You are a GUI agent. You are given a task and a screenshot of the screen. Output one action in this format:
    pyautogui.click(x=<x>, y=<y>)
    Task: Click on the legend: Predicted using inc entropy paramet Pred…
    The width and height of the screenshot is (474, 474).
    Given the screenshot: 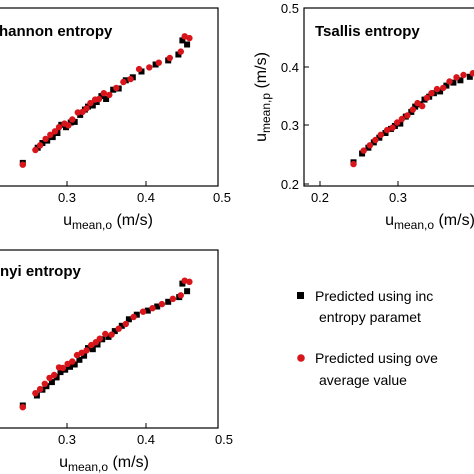 What is the action you would take?
    pyautogui.click(x=367, y=338)
    